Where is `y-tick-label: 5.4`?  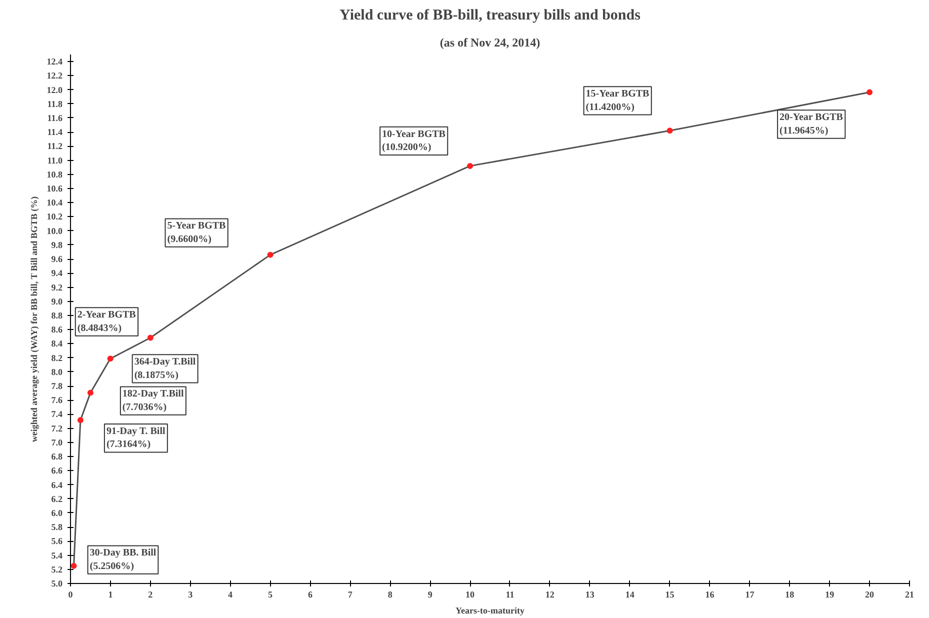
y-tick-label: 5.4 is located at coordinates (57, 555).